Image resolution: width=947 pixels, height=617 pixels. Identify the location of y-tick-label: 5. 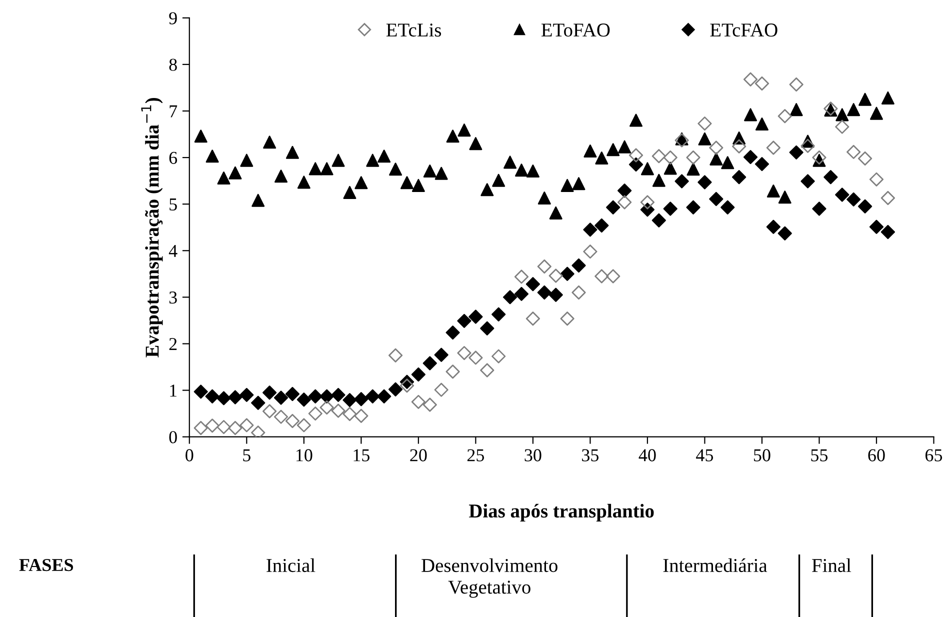
(173, 204).